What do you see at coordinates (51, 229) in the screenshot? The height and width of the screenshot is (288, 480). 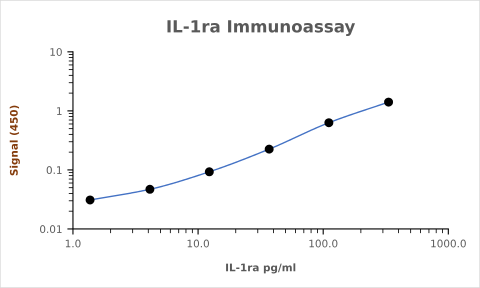 I see `y-tick-label: 0.01` at bounding box center [51, 229].